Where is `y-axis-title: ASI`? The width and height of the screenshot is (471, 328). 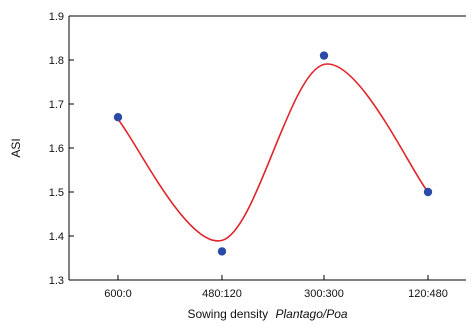
y-axis-title: ASI is located at coordinates (16, 147).